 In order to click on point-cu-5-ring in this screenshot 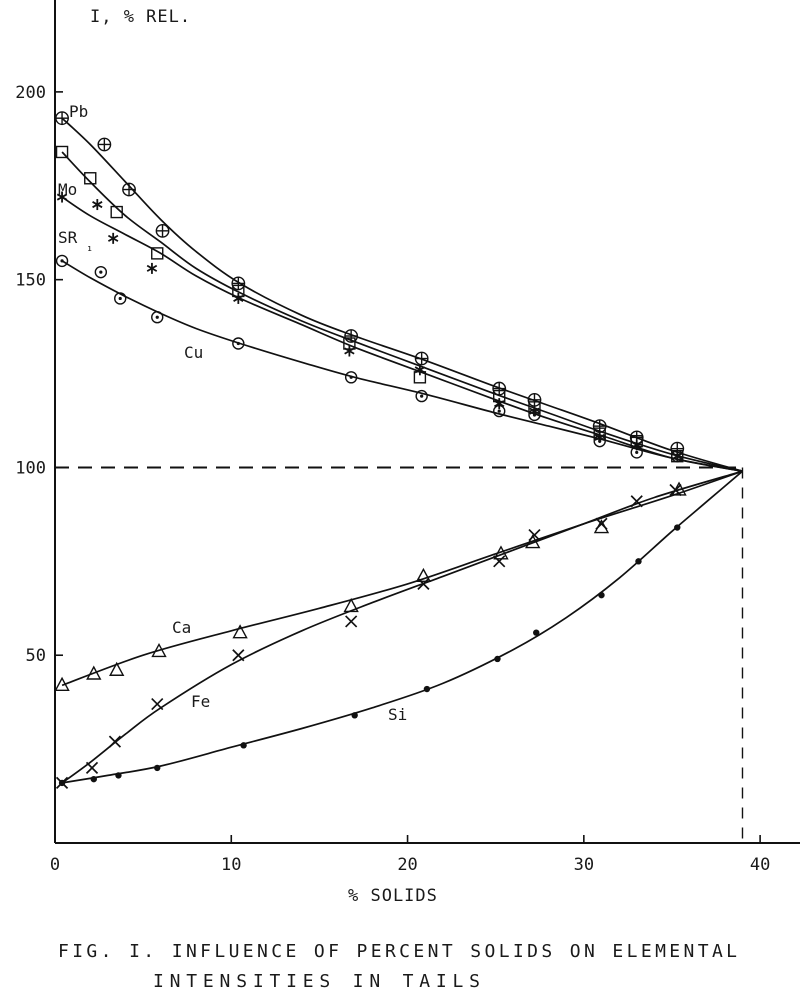, I will do `click(351, 377)`.